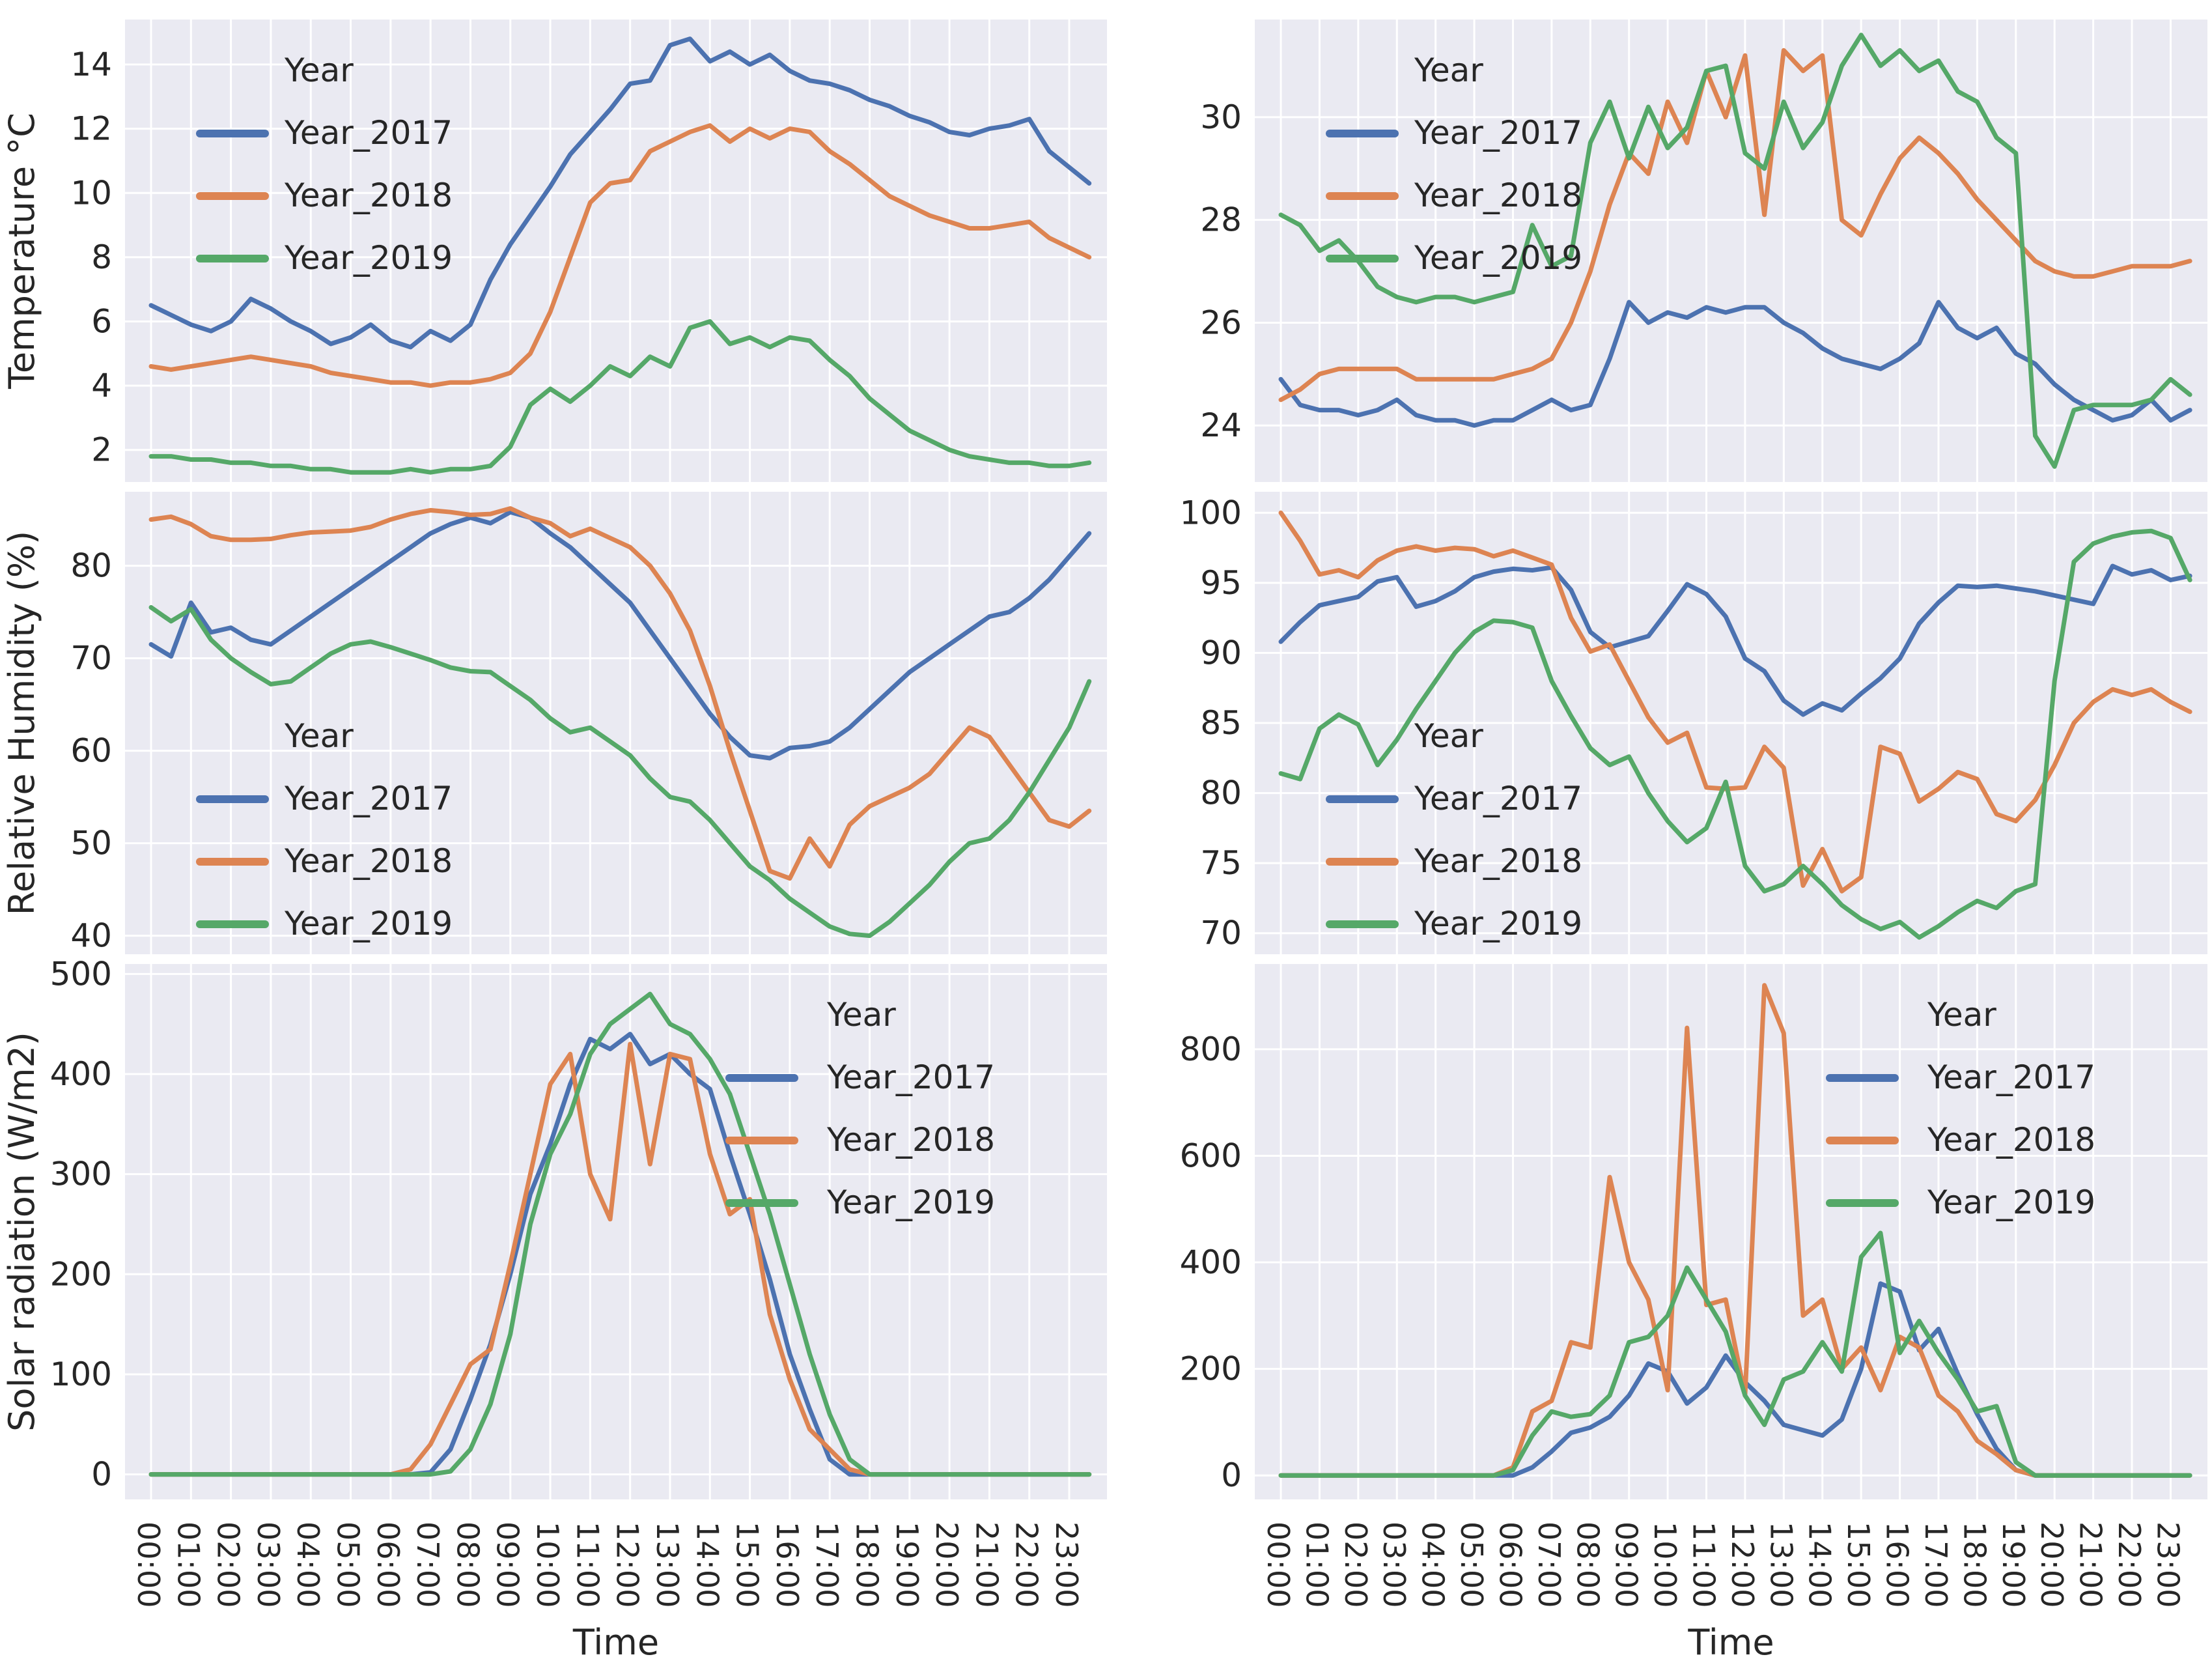 This screenshot has height=1672, width=2212. What do you see at coordinates (102, 385) in the screenshot?
I see `y-tick-label: 4` at bounding box center [102, 385].